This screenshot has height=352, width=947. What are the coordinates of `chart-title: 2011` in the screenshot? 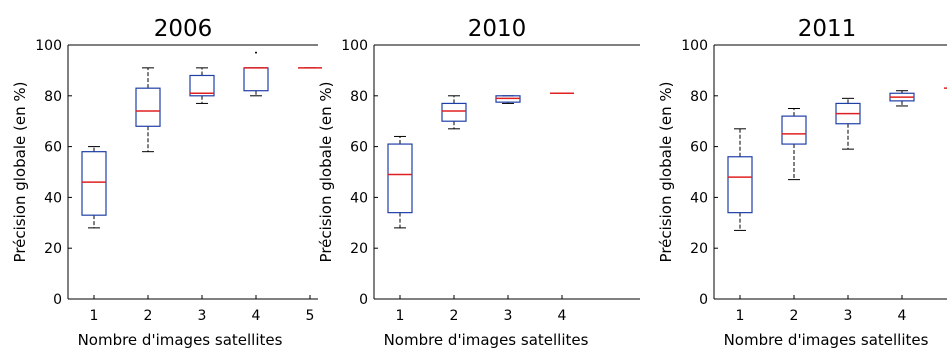 It's located at (827, 29).